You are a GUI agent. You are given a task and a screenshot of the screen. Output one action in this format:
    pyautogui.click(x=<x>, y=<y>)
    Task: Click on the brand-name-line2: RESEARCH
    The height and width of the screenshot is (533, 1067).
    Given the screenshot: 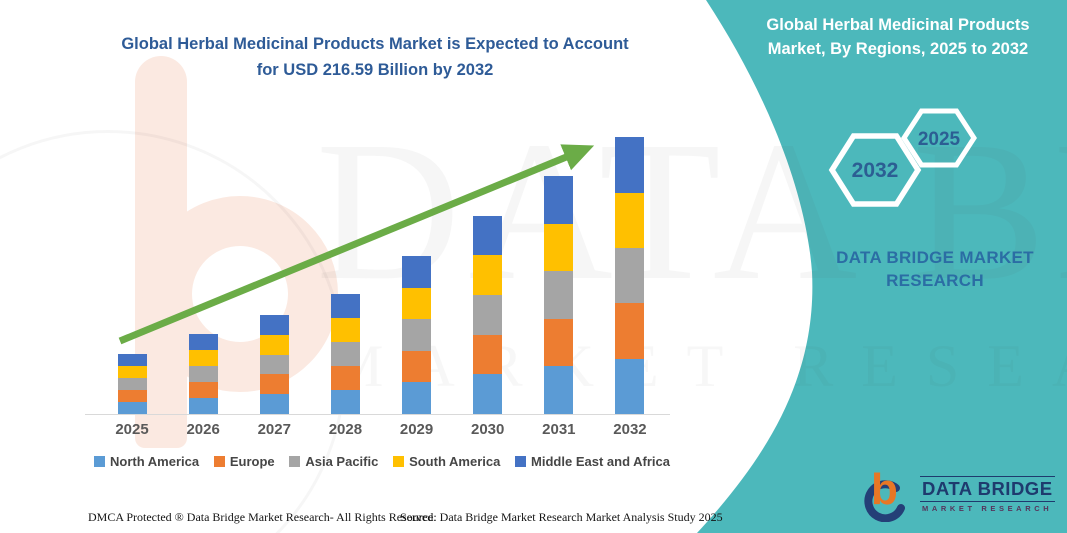 What is the action you would take?
    pyautogui.click(x=935, y=280)
    